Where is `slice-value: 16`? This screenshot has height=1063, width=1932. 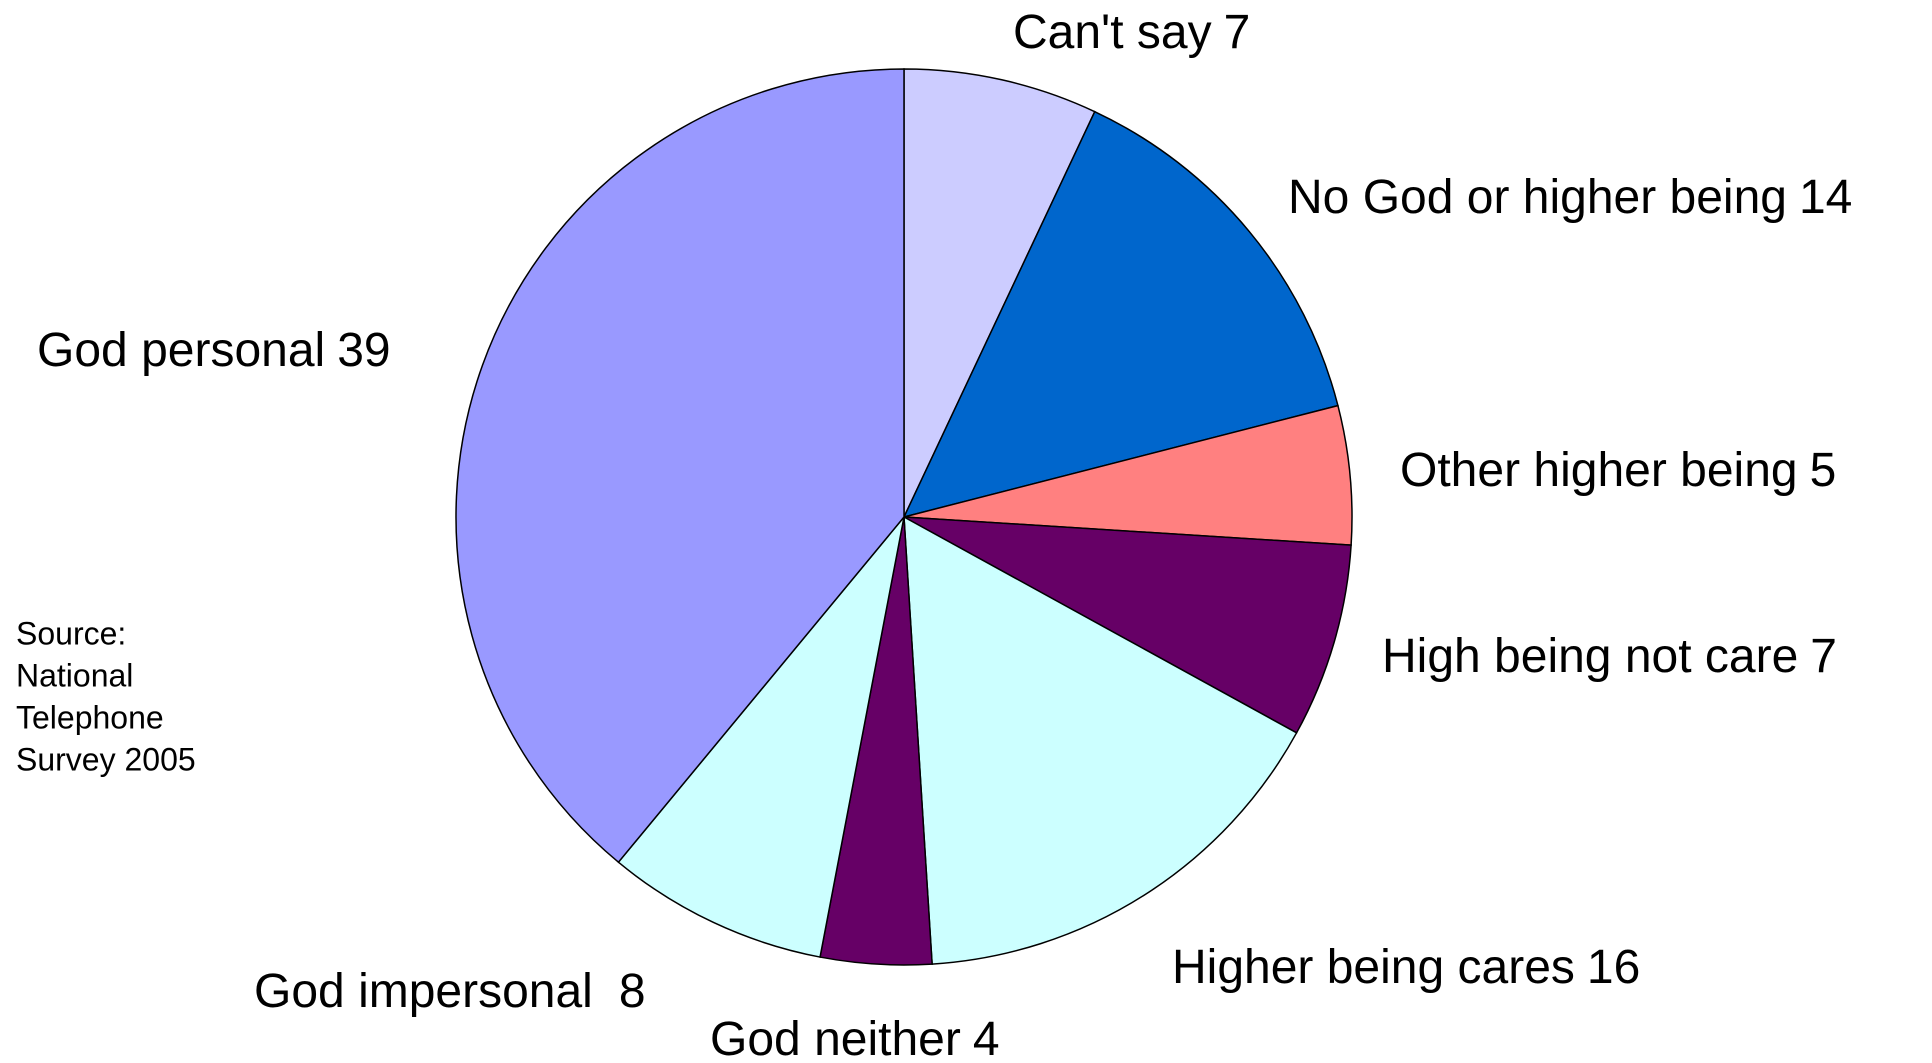 slice-value: 16 is located at coordinates (1613, 967).